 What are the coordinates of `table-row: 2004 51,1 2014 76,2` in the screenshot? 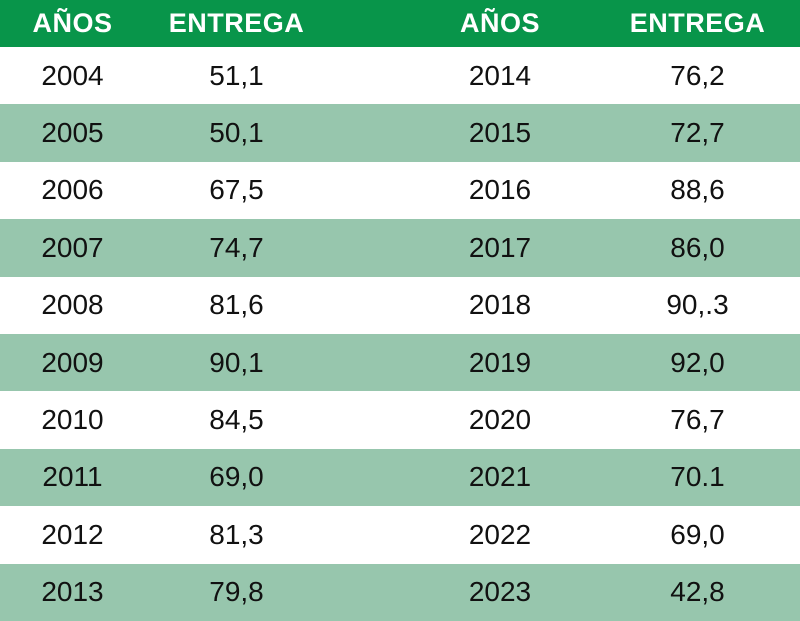 It's located at (400, 75).